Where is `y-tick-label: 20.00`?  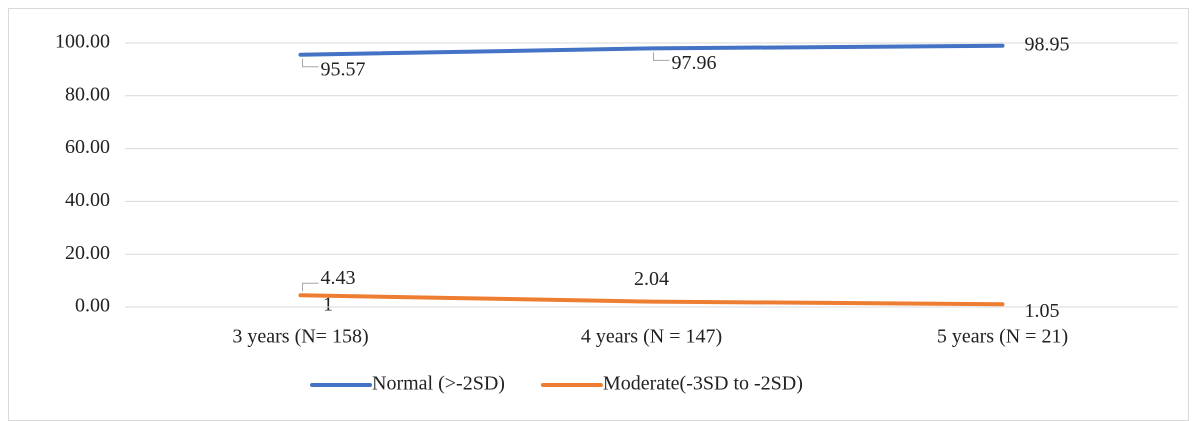
y-tick-label: 20.00 is located at coordinates (87, 253).